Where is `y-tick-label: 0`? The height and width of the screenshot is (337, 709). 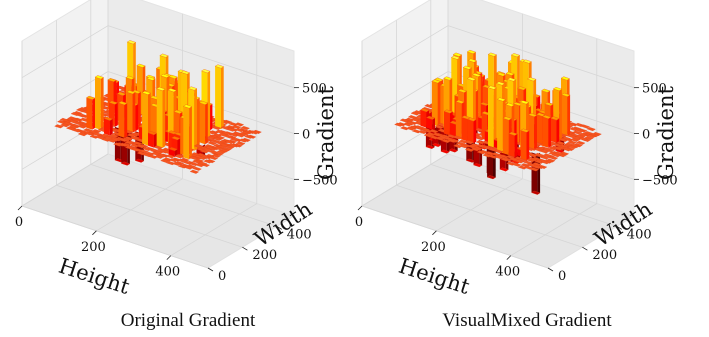
y-tick-label: 0 is located at coordinates (222, 276).